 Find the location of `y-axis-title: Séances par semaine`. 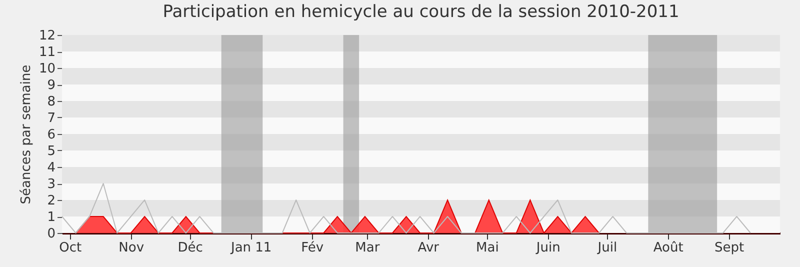

y-axis-title: Séances par semaine is located at coordinates (26, 134).